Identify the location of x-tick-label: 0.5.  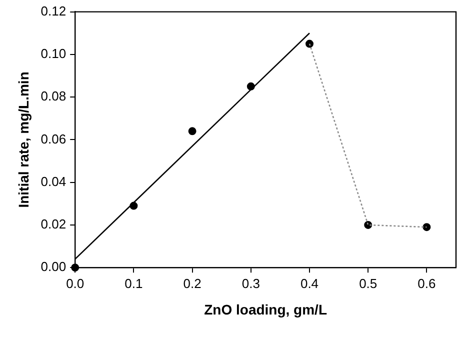
(368, 283).